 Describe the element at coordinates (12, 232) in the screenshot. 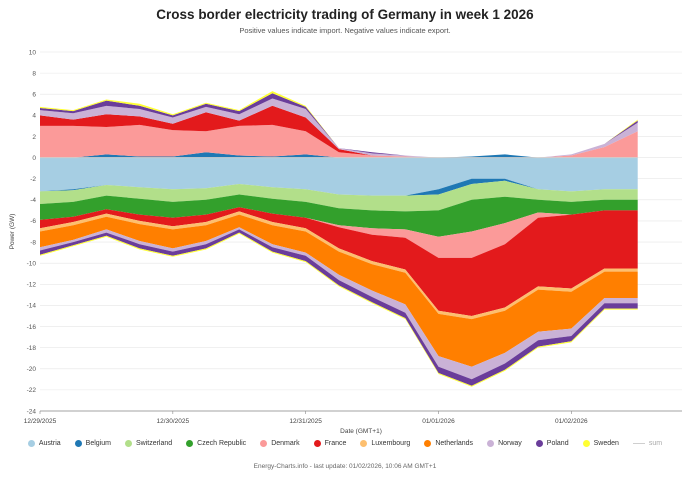

I see `y-axis-title: Power (GW)` at that location.